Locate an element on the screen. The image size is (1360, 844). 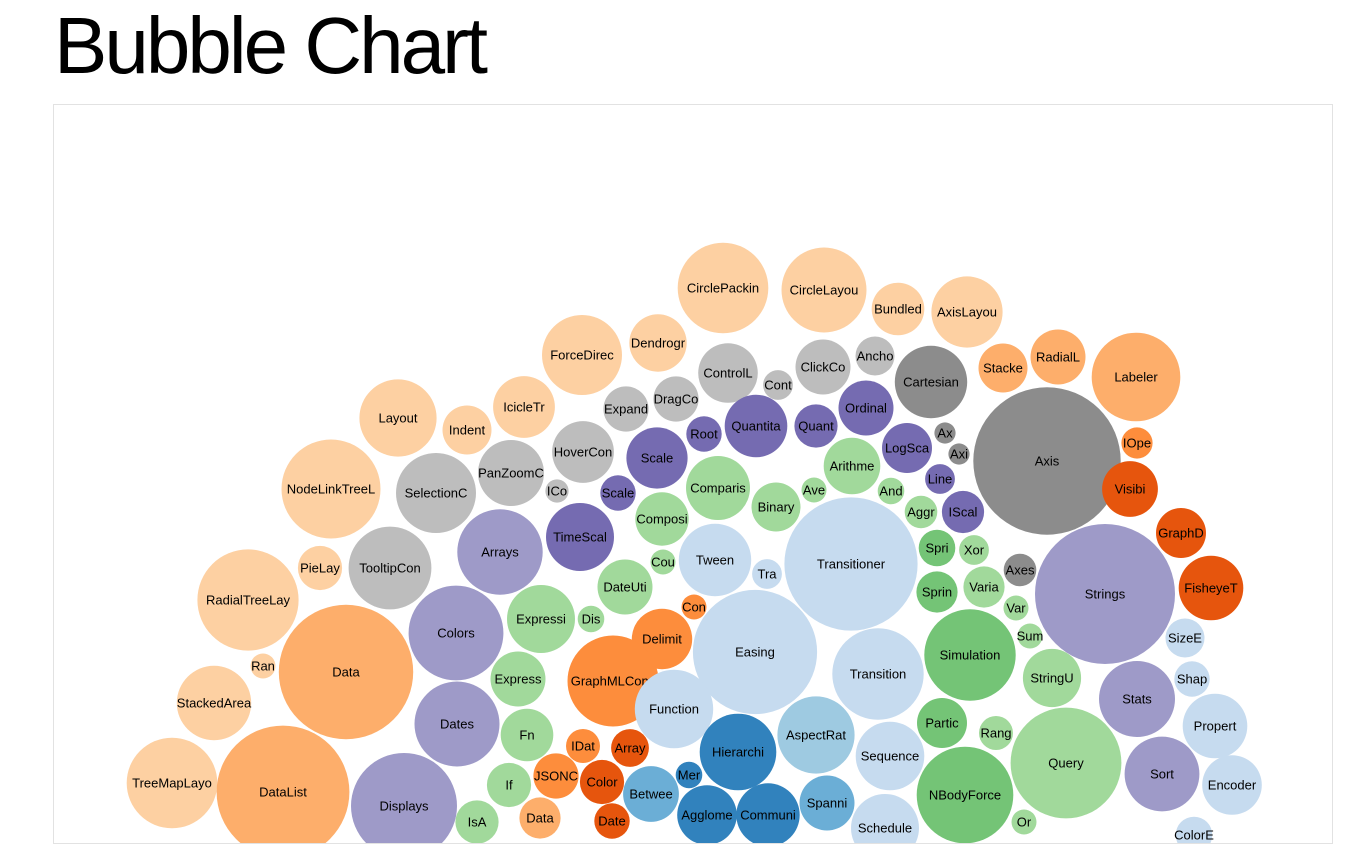
bubble: ControlL is located at coordinates (728, 373).